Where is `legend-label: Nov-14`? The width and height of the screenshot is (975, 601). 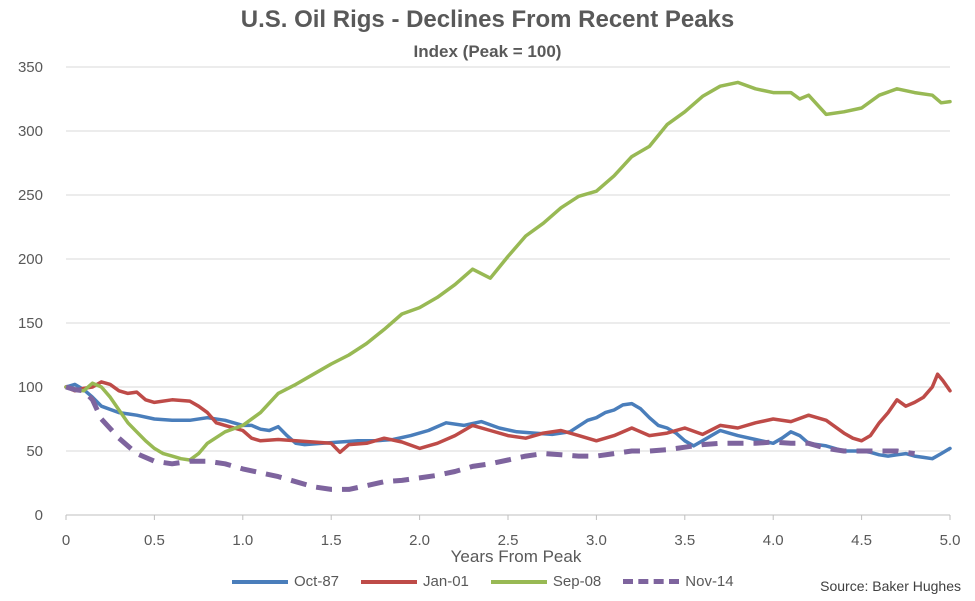 legend-label: Nov-14 is located at coordinates (709, 581).